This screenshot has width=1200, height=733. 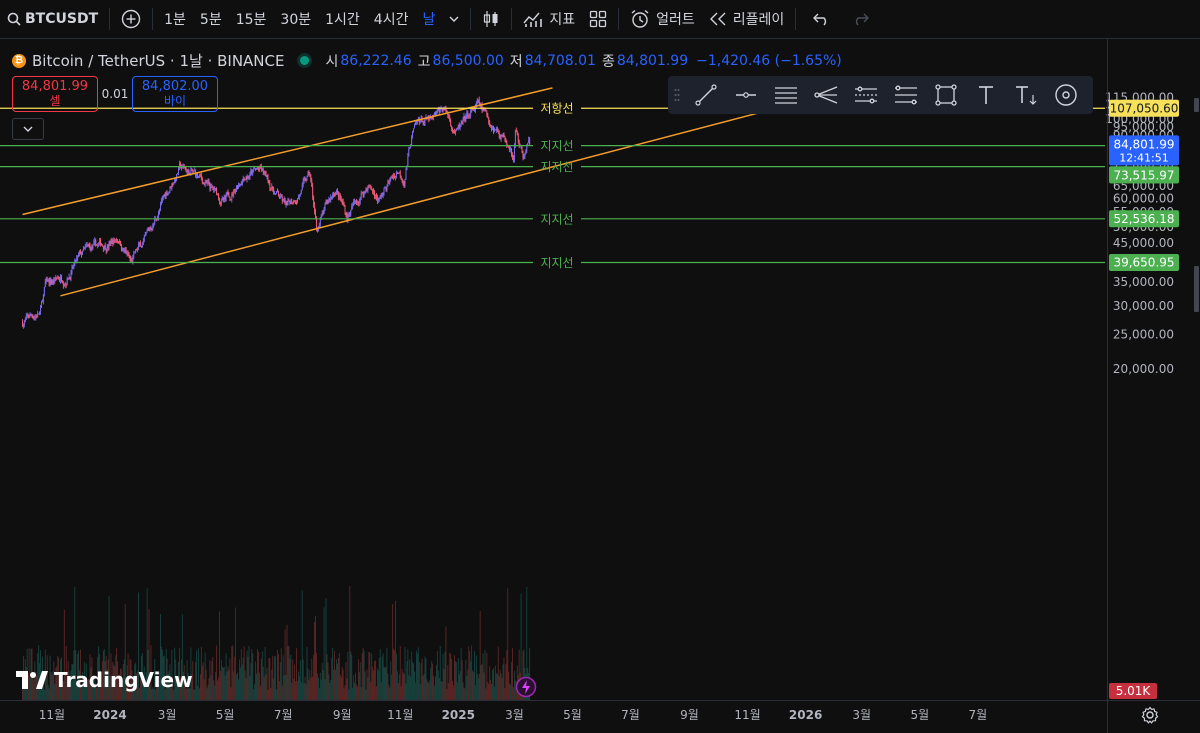 What do you see at coordinates (131, 19) in the screenshot?
I see `compare-symbol-button` at bounding box center [131, 19].